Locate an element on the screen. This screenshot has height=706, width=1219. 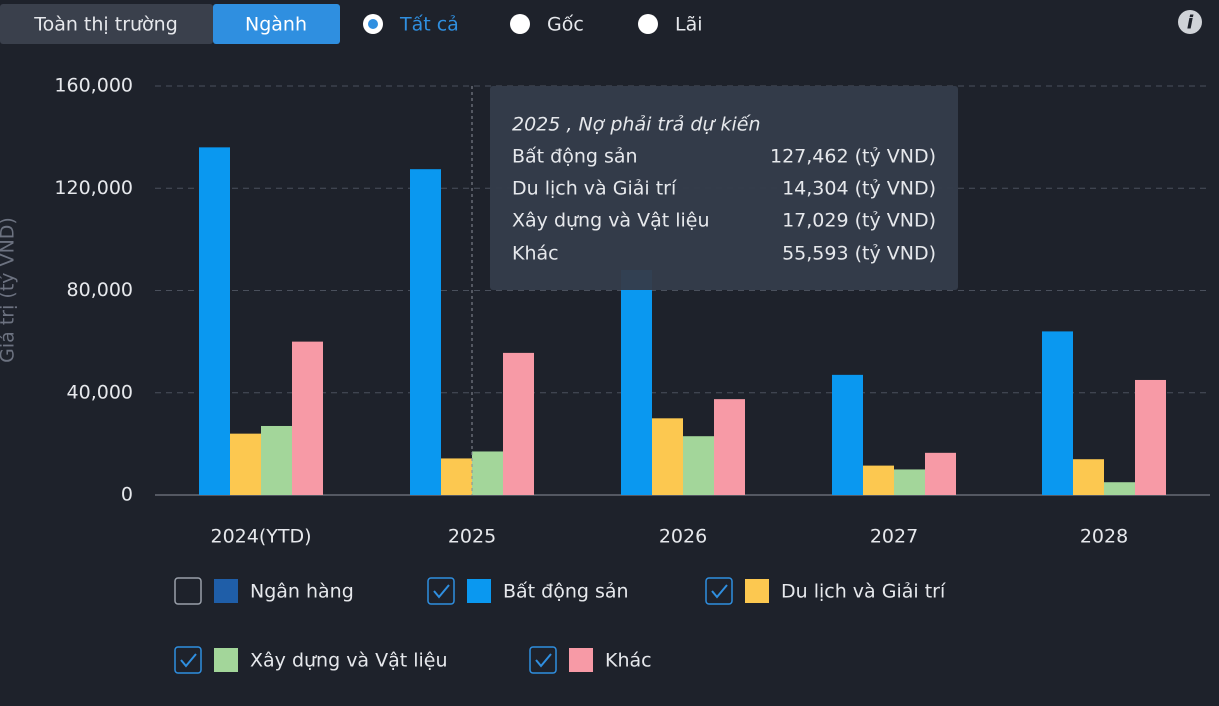
legend-item: Ngân hàng is located at coordinates (264, 591).